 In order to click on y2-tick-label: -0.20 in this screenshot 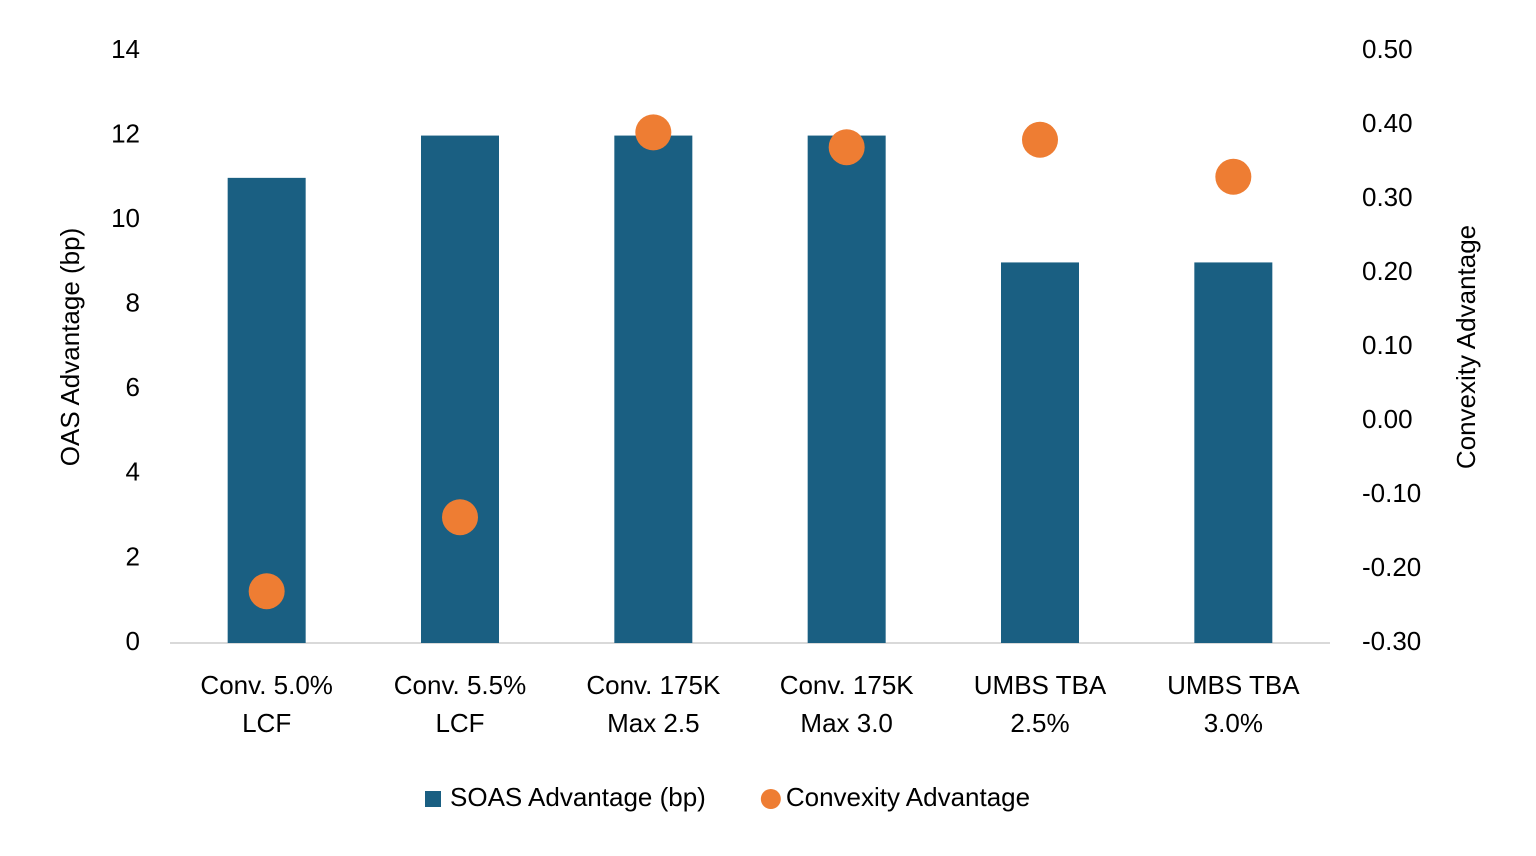, I will do `click(1391, 567)`.